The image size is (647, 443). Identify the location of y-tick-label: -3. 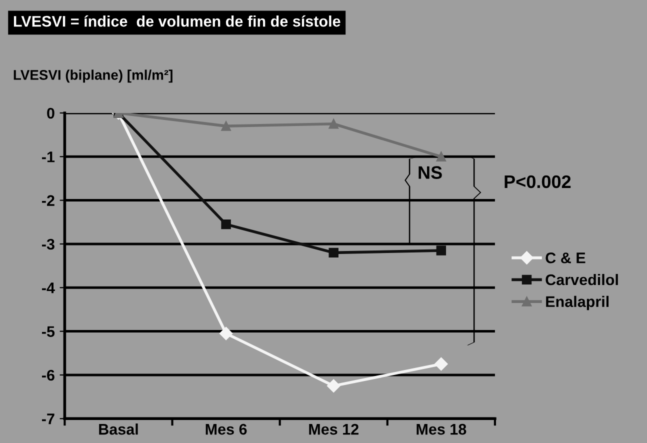
(48, 244).